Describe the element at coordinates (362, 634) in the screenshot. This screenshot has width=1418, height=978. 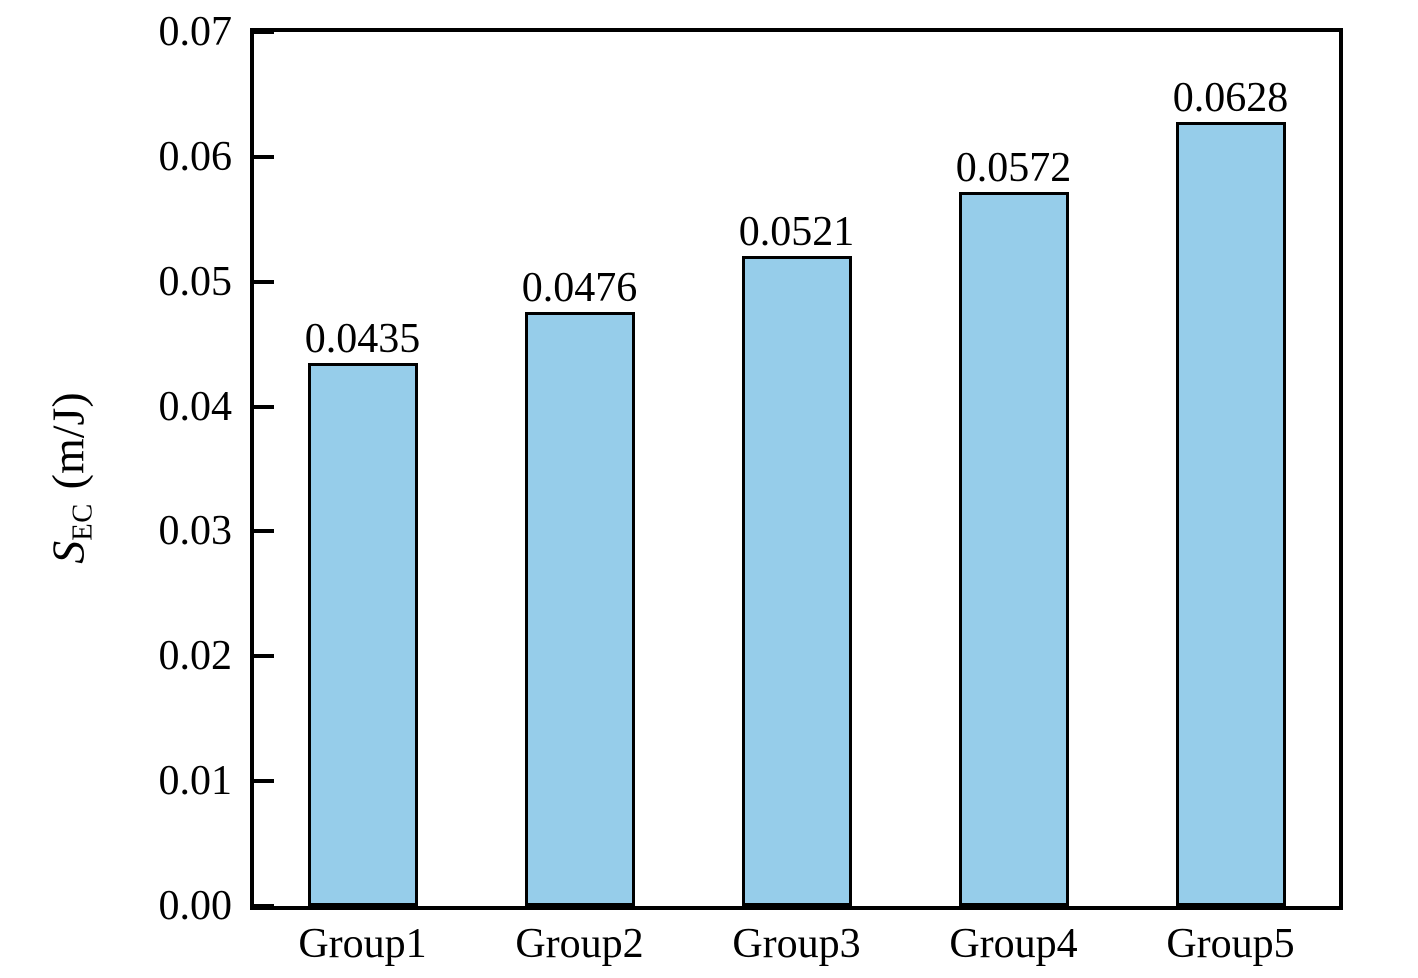
I see `bar-group1` at that location.